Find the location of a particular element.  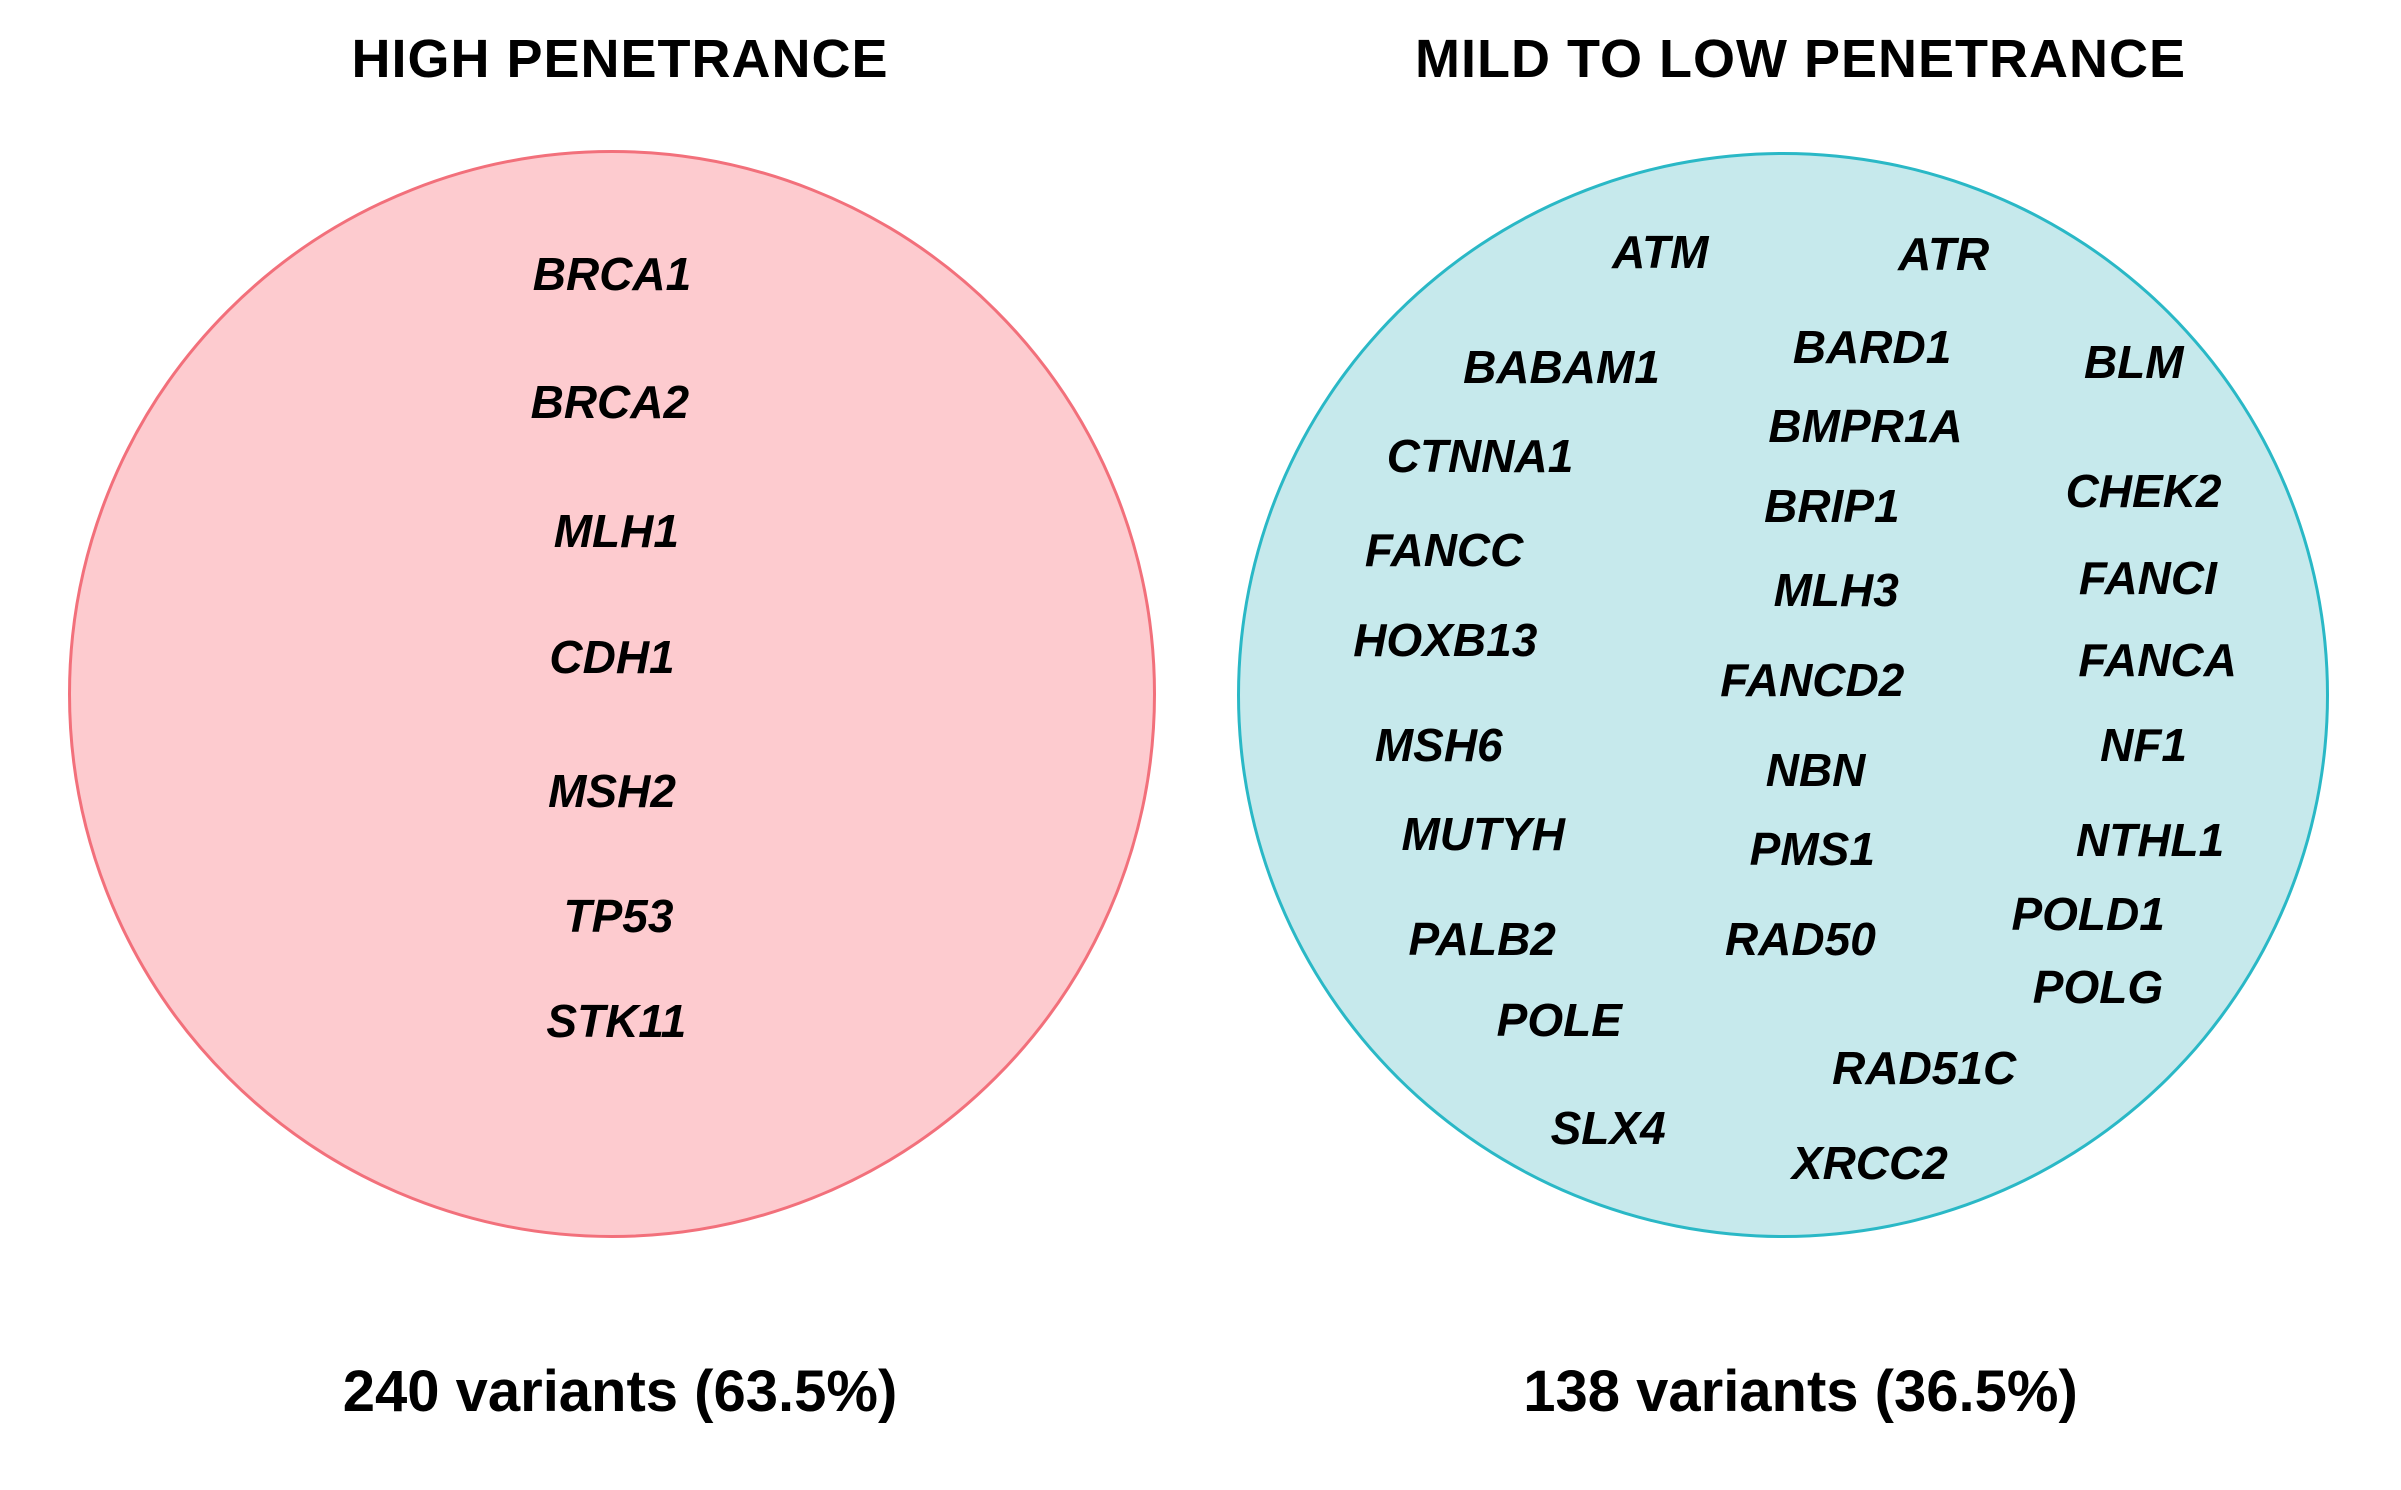

gene-label: PALB2 is located at coordinates (1482, 939).